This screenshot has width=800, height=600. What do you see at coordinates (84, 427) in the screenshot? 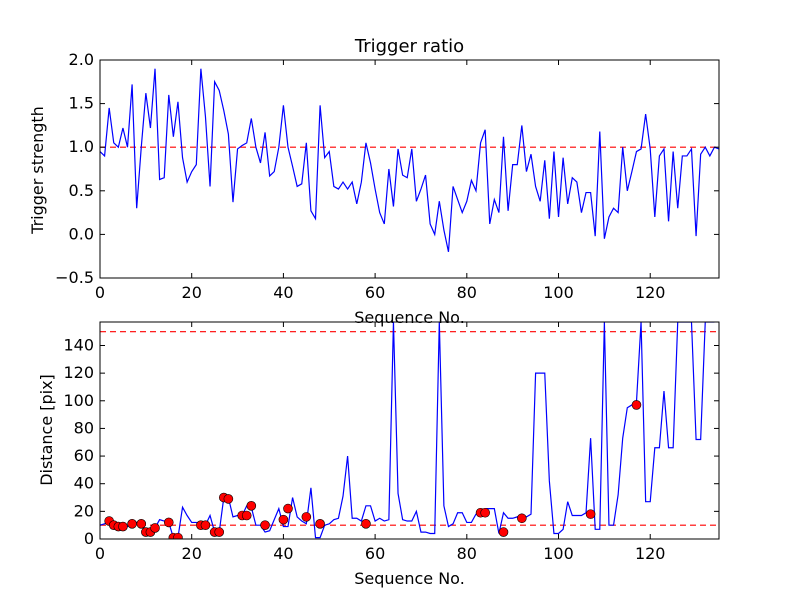
I see `y-tick-label: 80` at bounding box center [84, 427].